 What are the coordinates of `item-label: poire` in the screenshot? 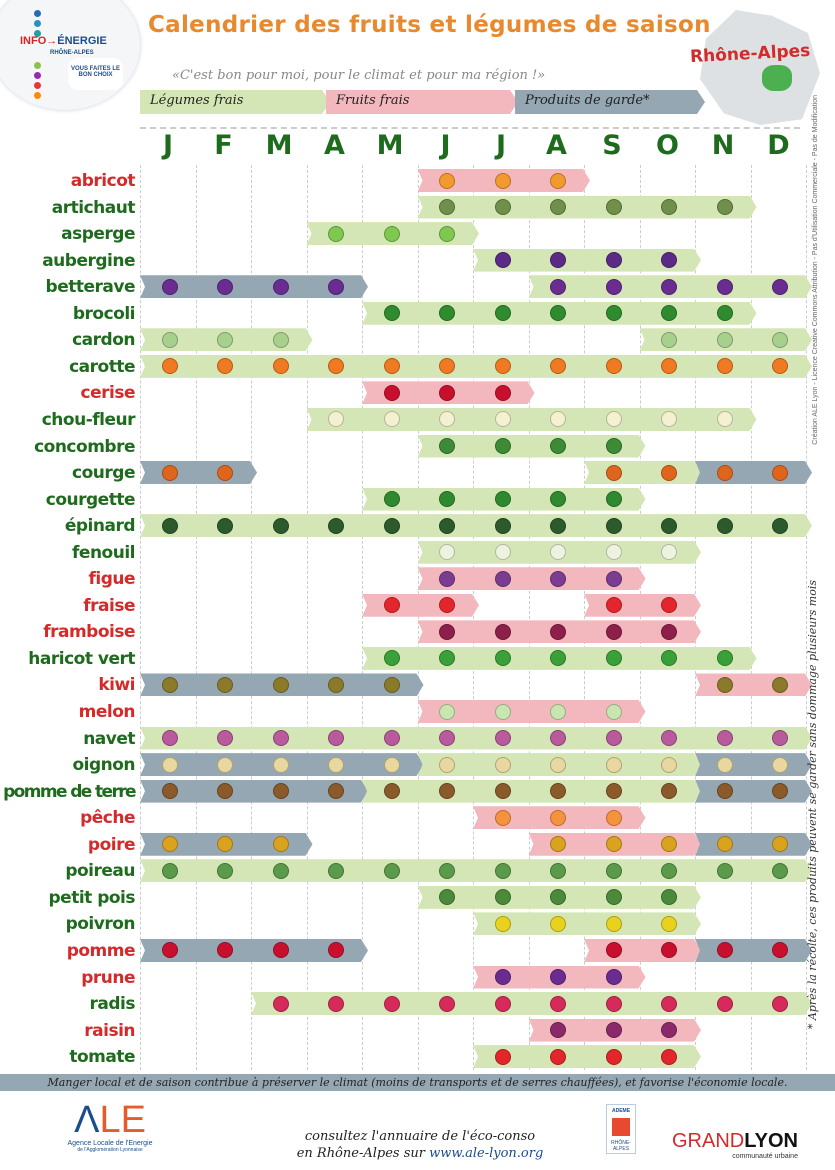 It's located at (111, 844).